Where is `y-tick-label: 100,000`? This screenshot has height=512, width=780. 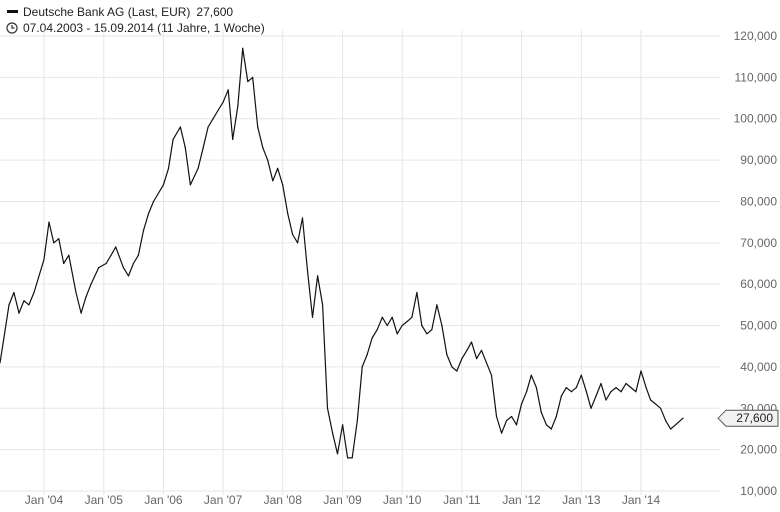
y-tick-label: 100,000 is located at coordinates (756, 119).